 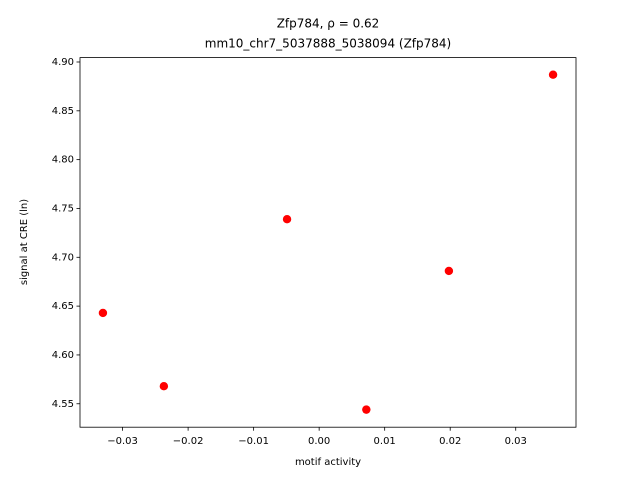 I want to click on y-tick-label: 4.85, so click(x=63, y=111).